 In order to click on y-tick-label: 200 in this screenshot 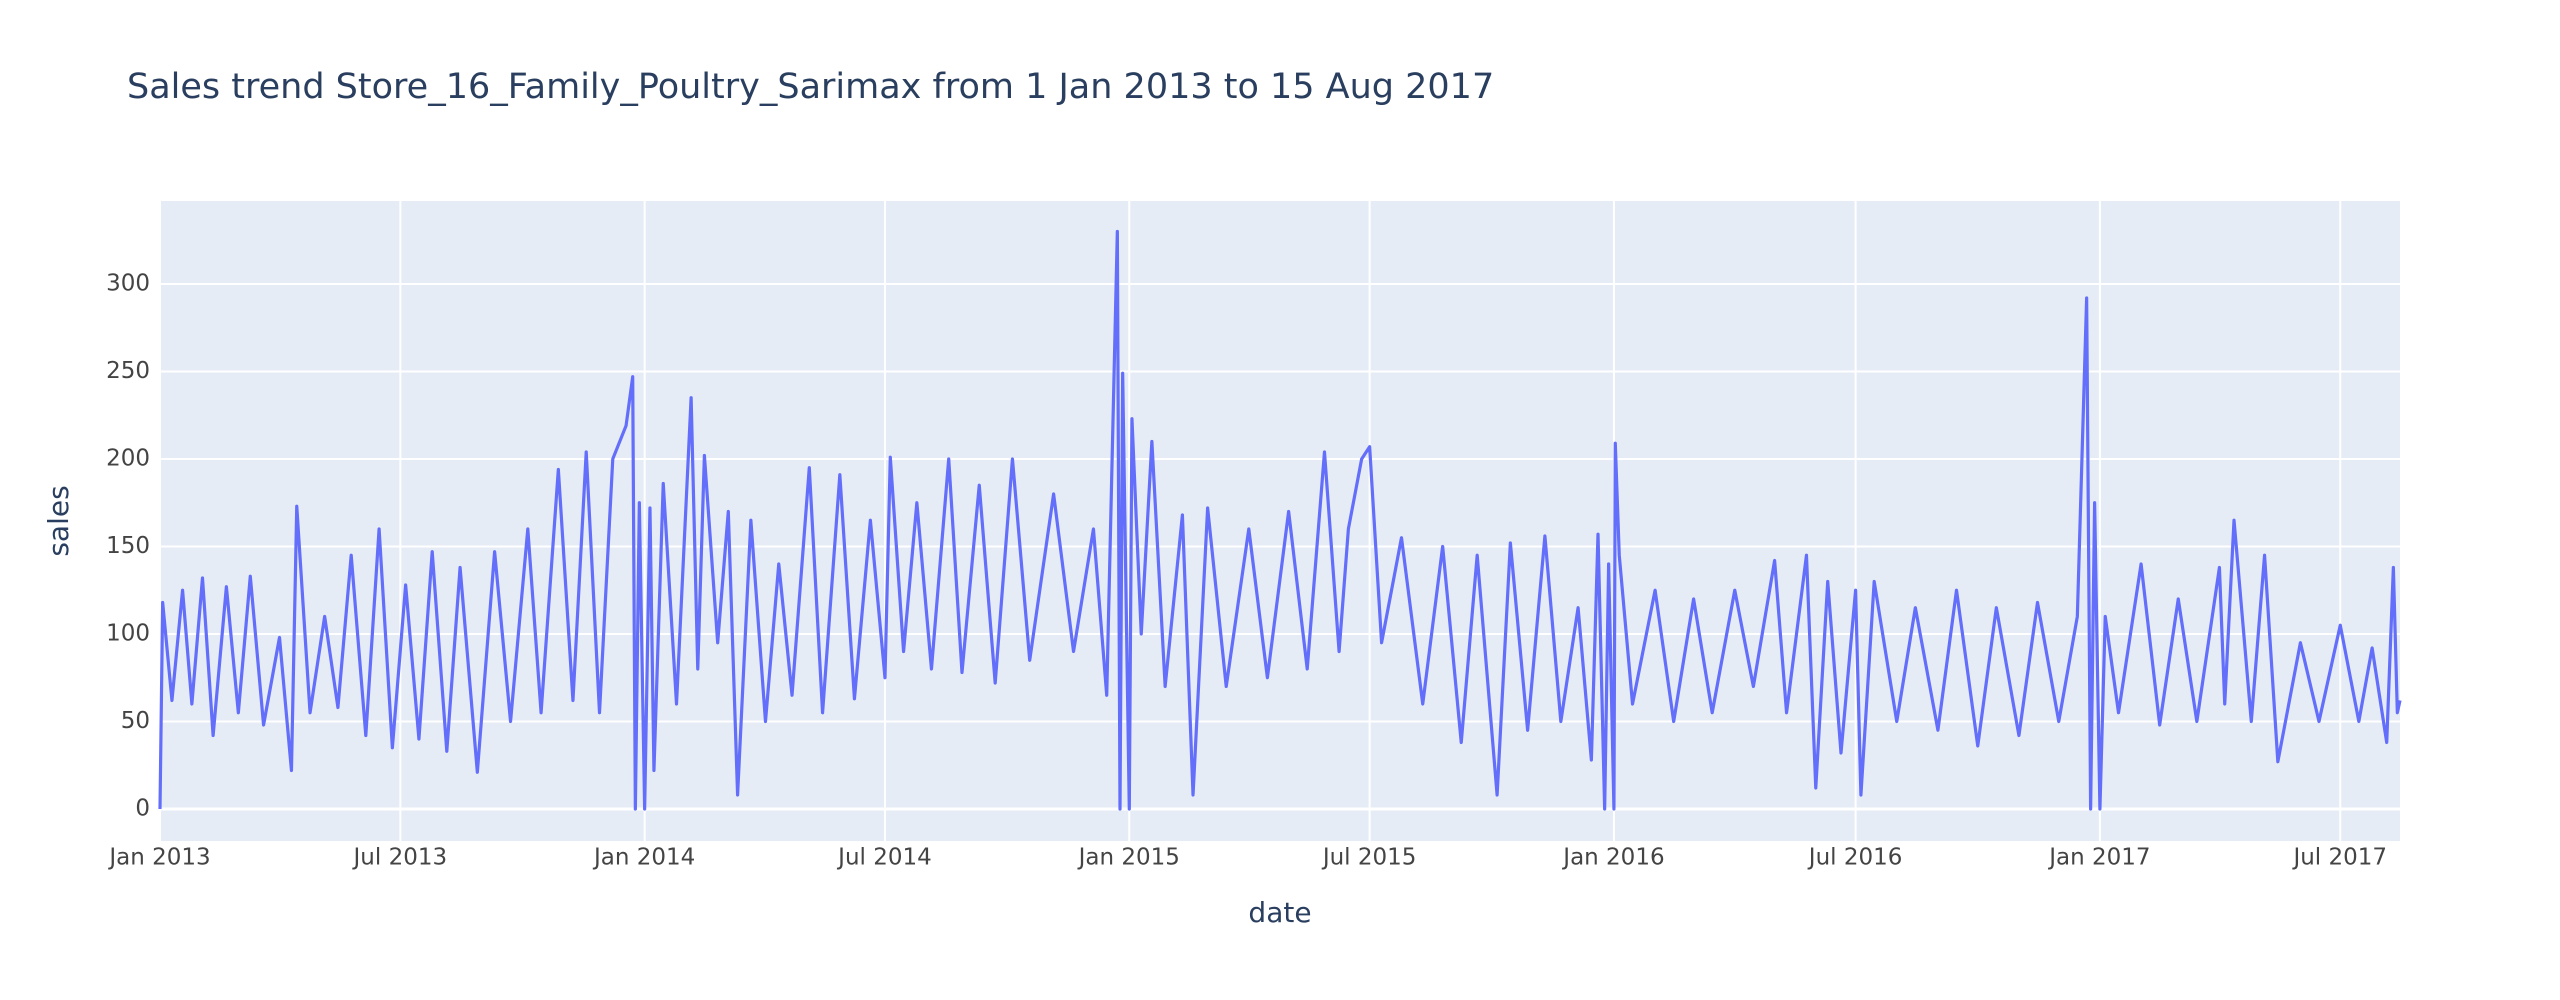, I will do `click(128, 458)`.